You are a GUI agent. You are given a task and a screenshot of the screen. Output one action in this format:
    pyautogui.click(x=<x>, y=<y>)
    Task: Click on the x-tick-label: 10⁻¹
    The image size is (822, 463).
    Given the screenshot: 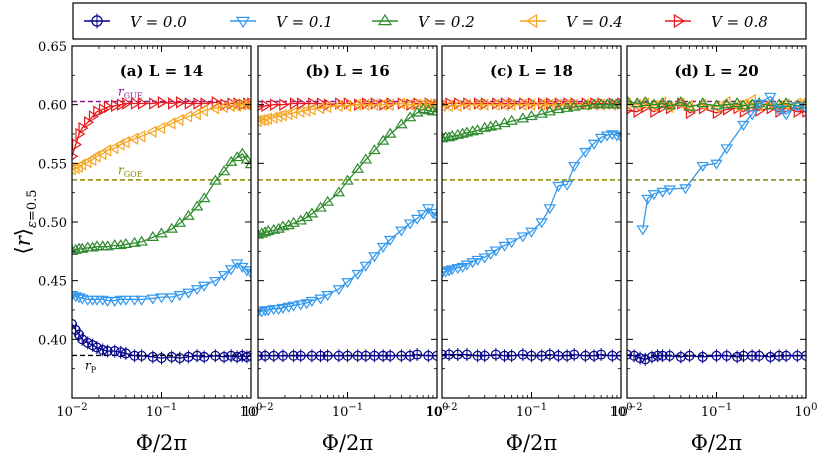 What is the action you would take?
    pyautogui.click(x=347, y=411)
    